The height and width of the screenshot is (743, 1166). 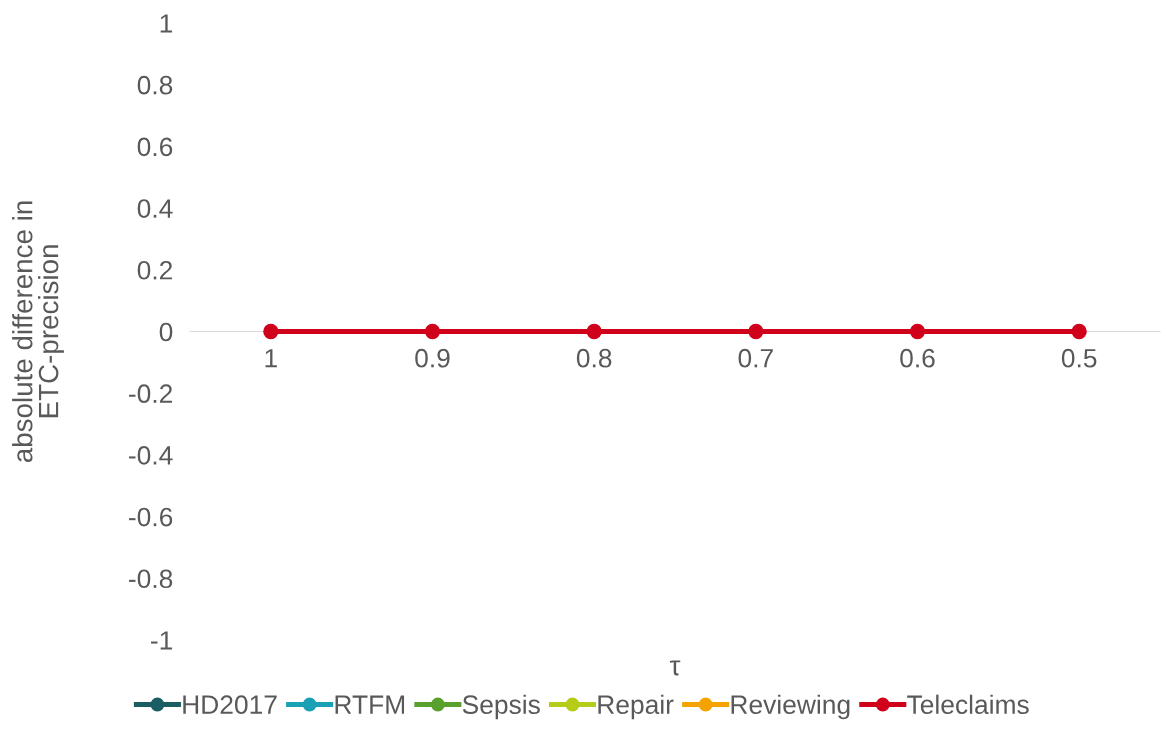 What do you see at coordinates (230, 705) in the screenshot?
I see `legend-label: HD2017` at bounding box center [230, 705].